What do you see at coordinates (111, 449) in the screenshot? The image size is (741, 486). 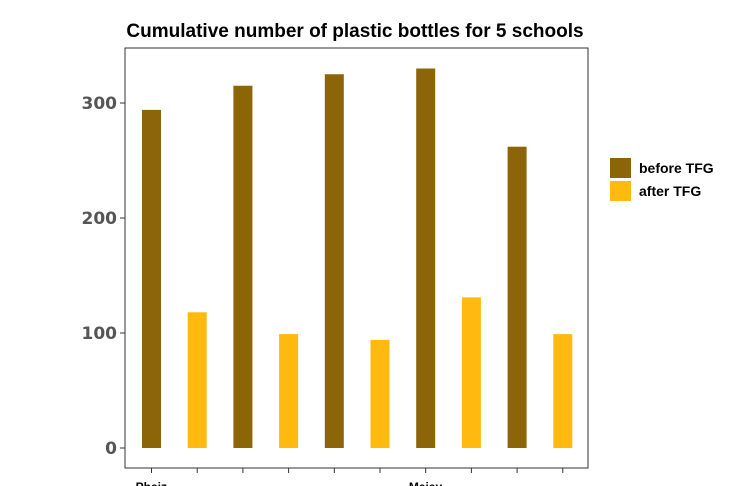 I see `y-tick-label: 0` at bounding box center [111, 449].